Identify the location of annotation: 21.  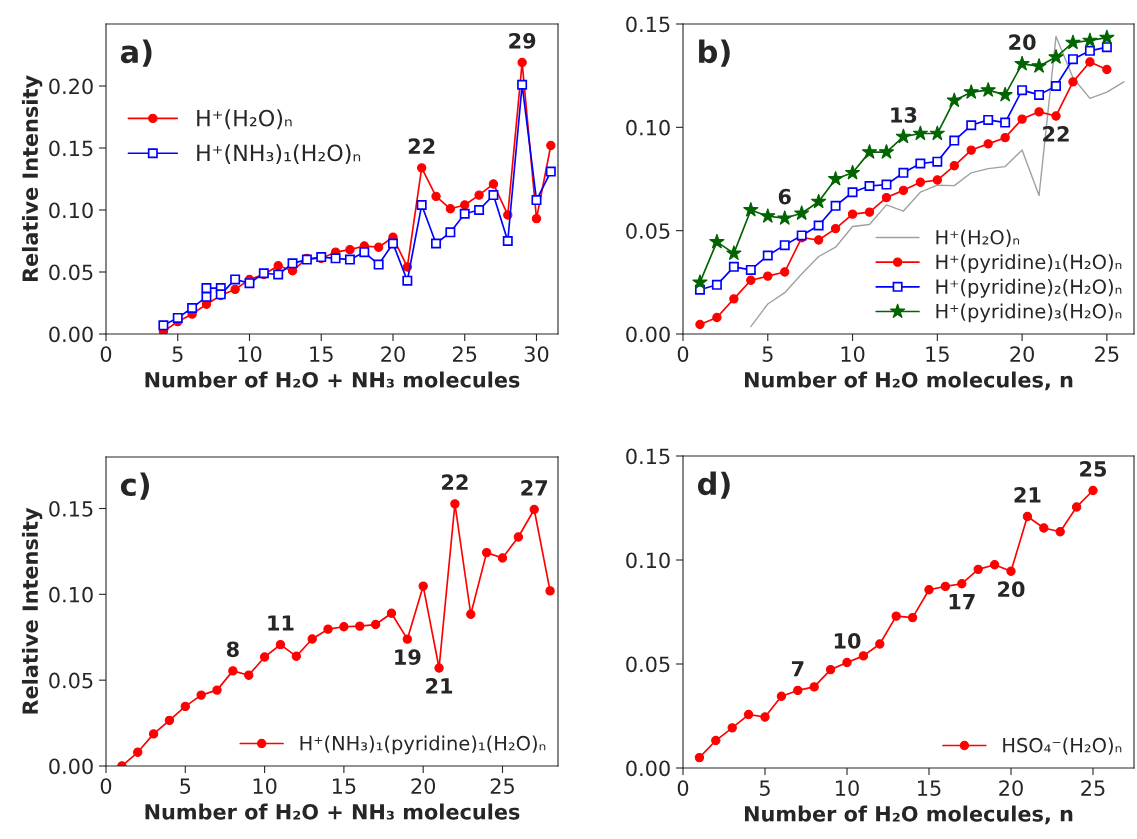
(1027, 495).